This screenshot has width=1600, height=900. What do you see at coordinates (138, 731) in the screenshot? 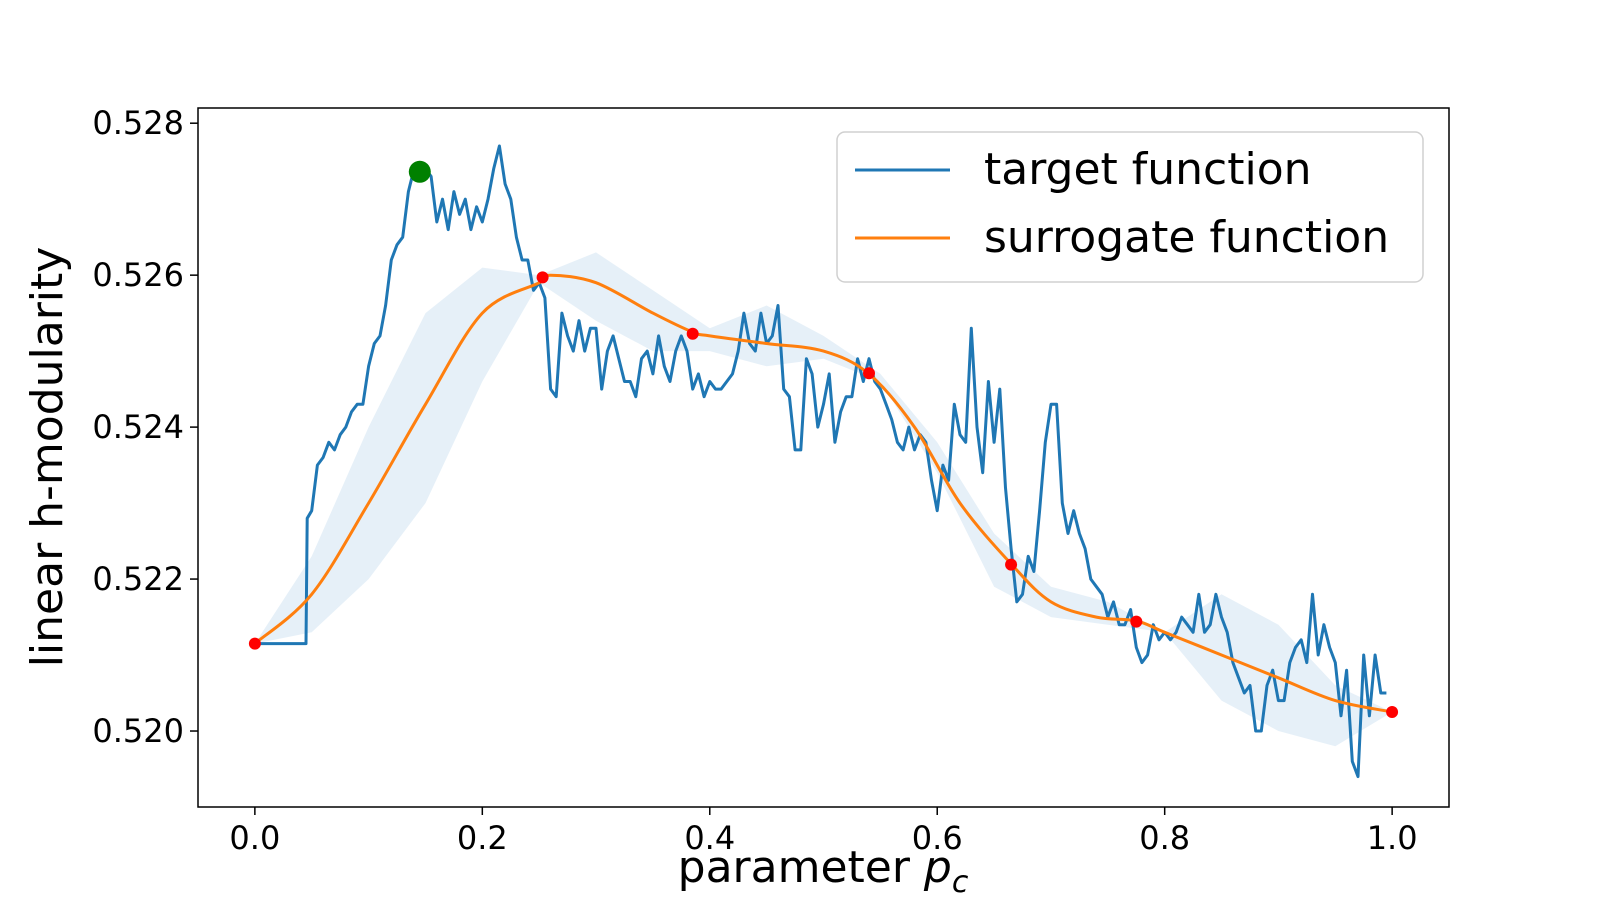
I see `y-tick-label: 0.520` at bounding box center [138, 731].